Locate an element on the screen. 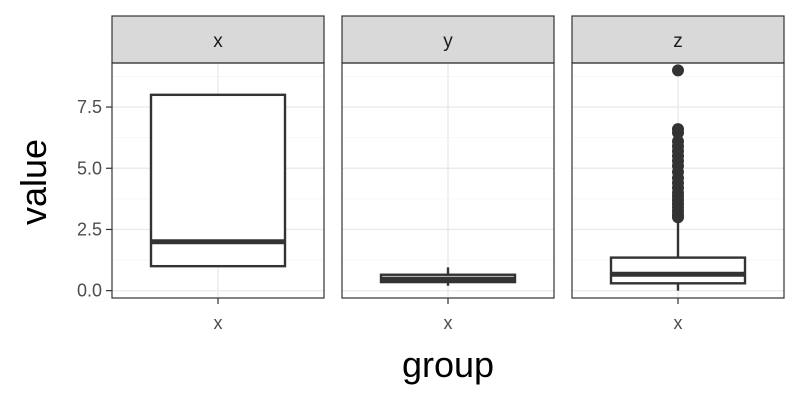 Image resolution: width=800 pixels, height=400 pixels. facet-strip-label: x is located at coordinates (218, 41).